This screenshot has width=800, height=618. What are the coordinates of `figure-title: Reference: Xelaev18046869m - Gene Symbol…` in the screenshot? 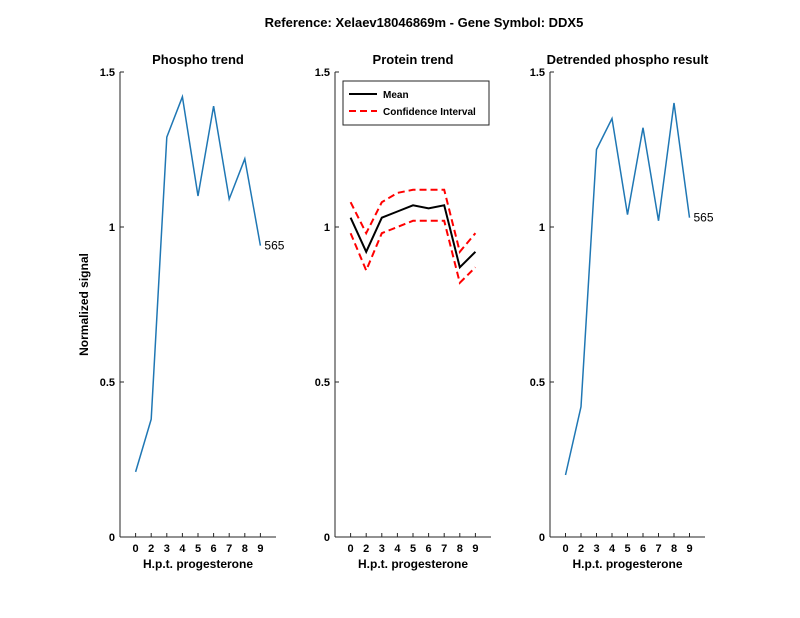 It's located at (424, 22).